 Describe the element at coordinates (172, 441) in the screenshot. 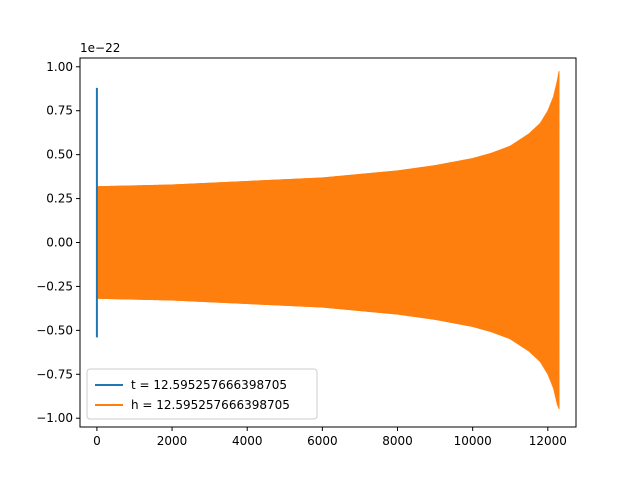

I see `x-tick-label: 2000` at that location.